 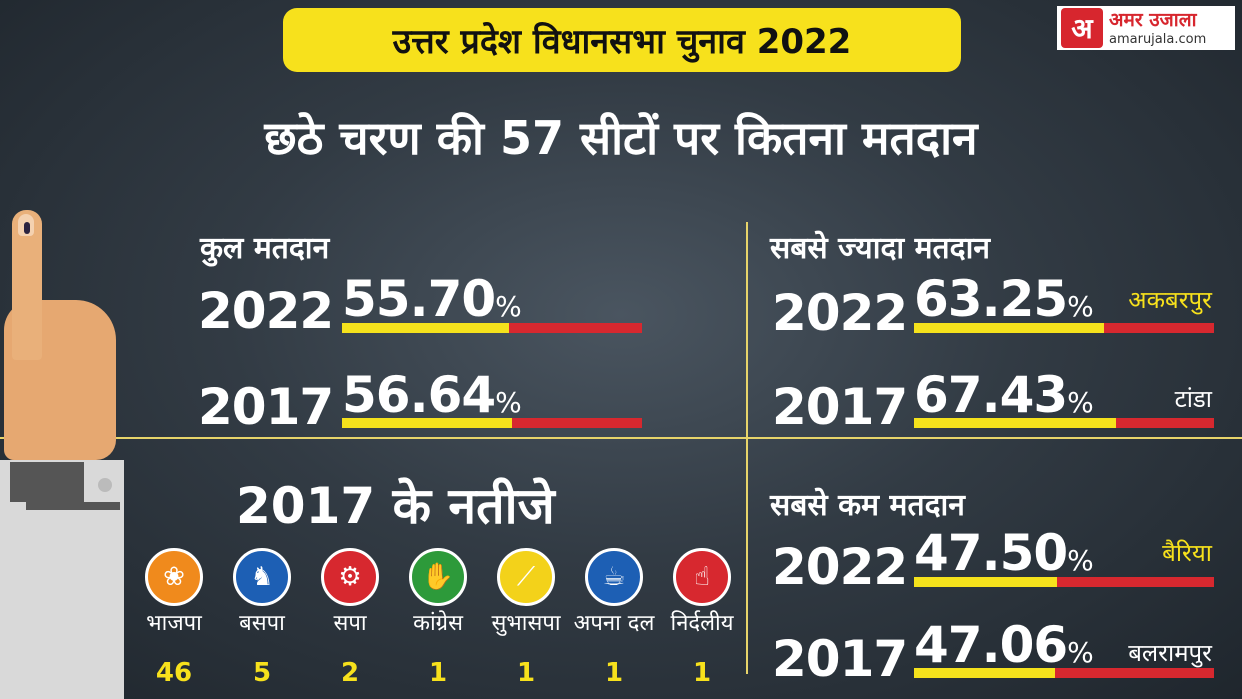 What do you see at coordinates (747, 448) in the screenshot?
I see `vertical-divider` at bounding box center [747, 448].